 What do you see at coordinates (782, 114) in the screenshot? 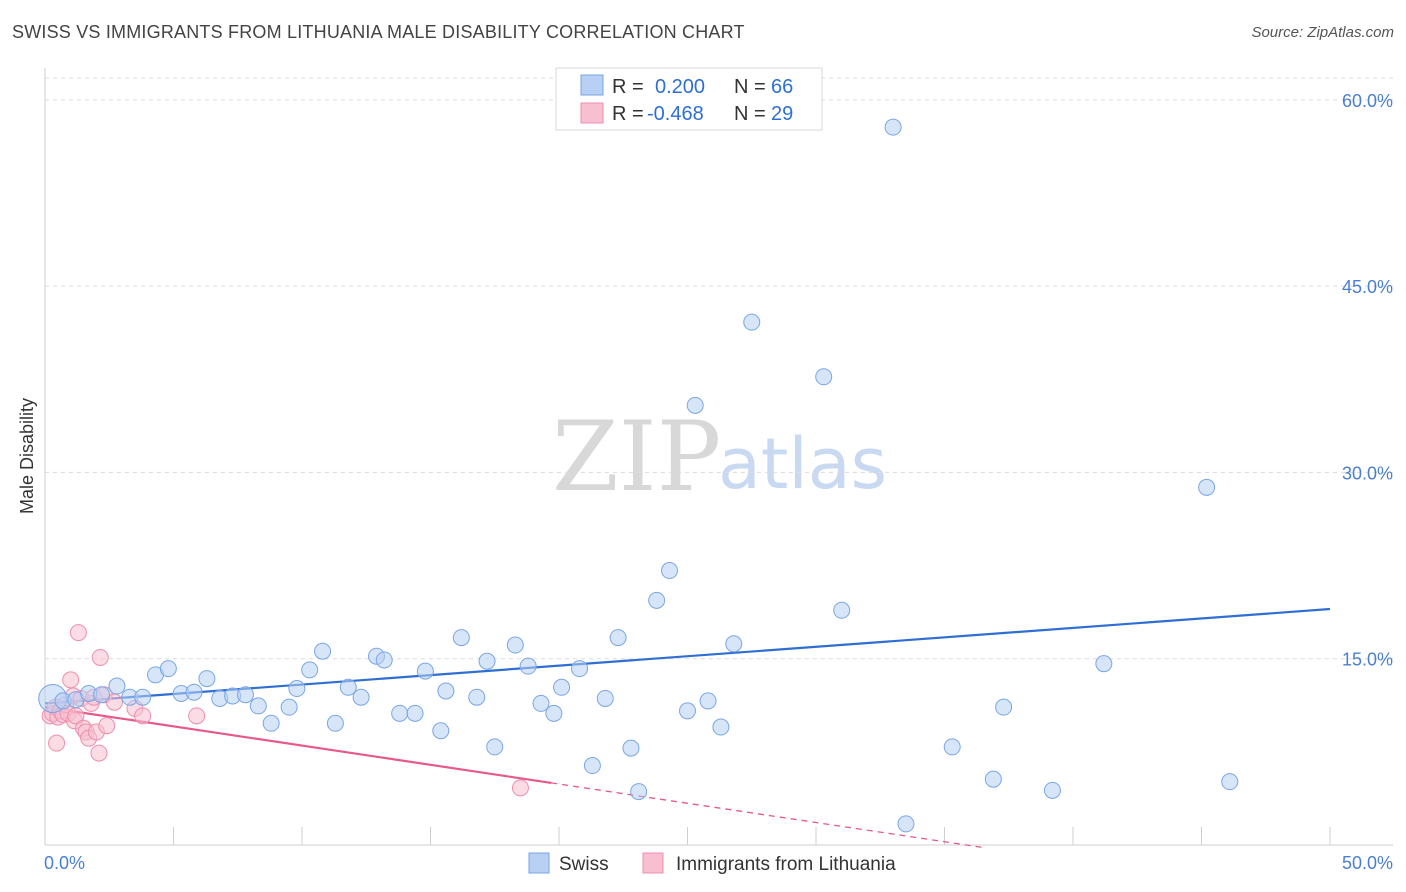
I see `legend-n-value-lithuania: 29` at bounding box center [782, 114].